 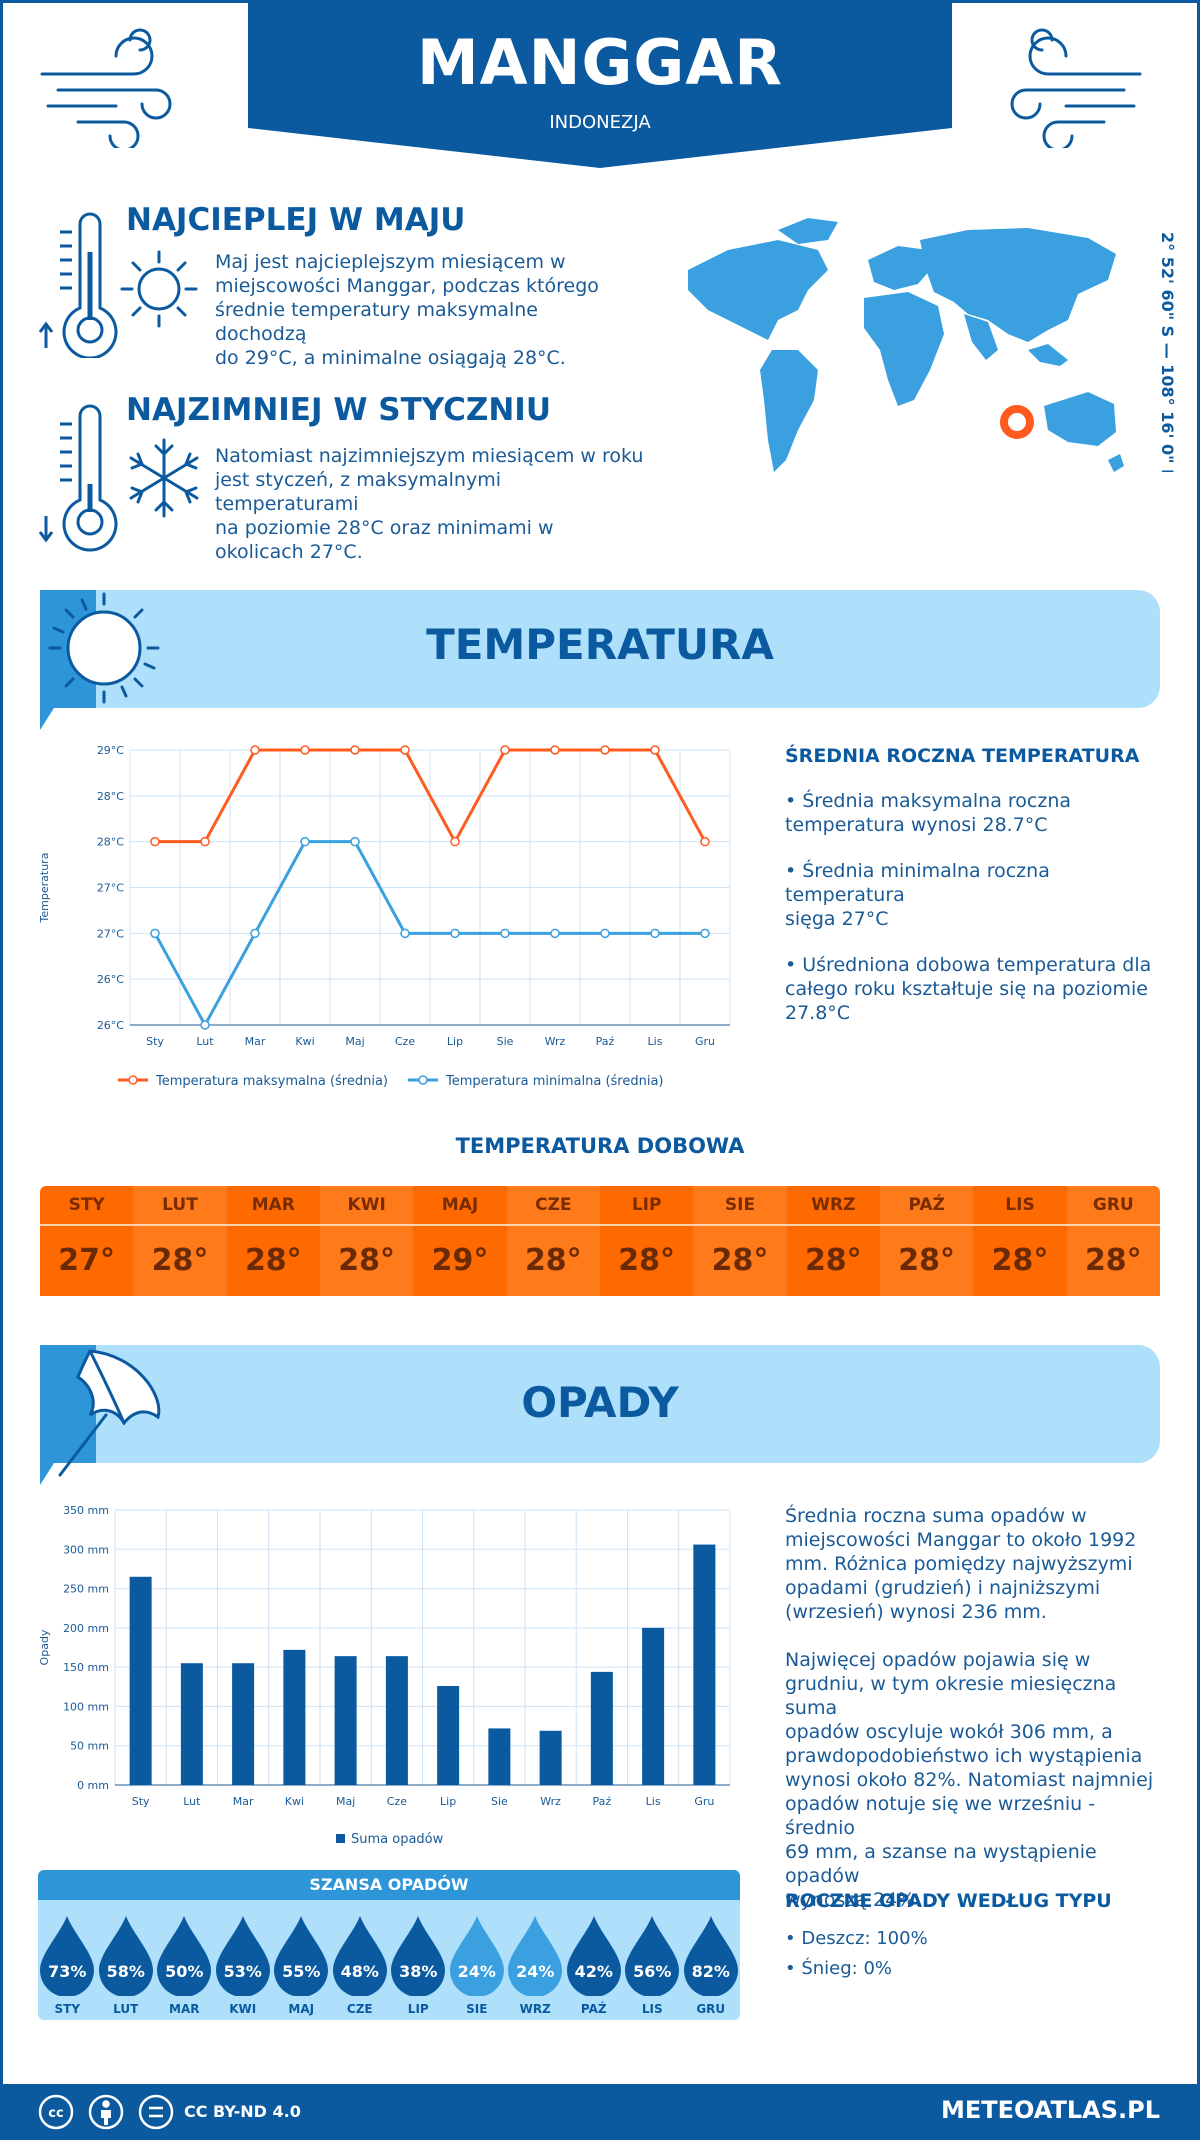 I want to click on daily-temp-cell: MAJ 29°, so click(x=460, y=1241).